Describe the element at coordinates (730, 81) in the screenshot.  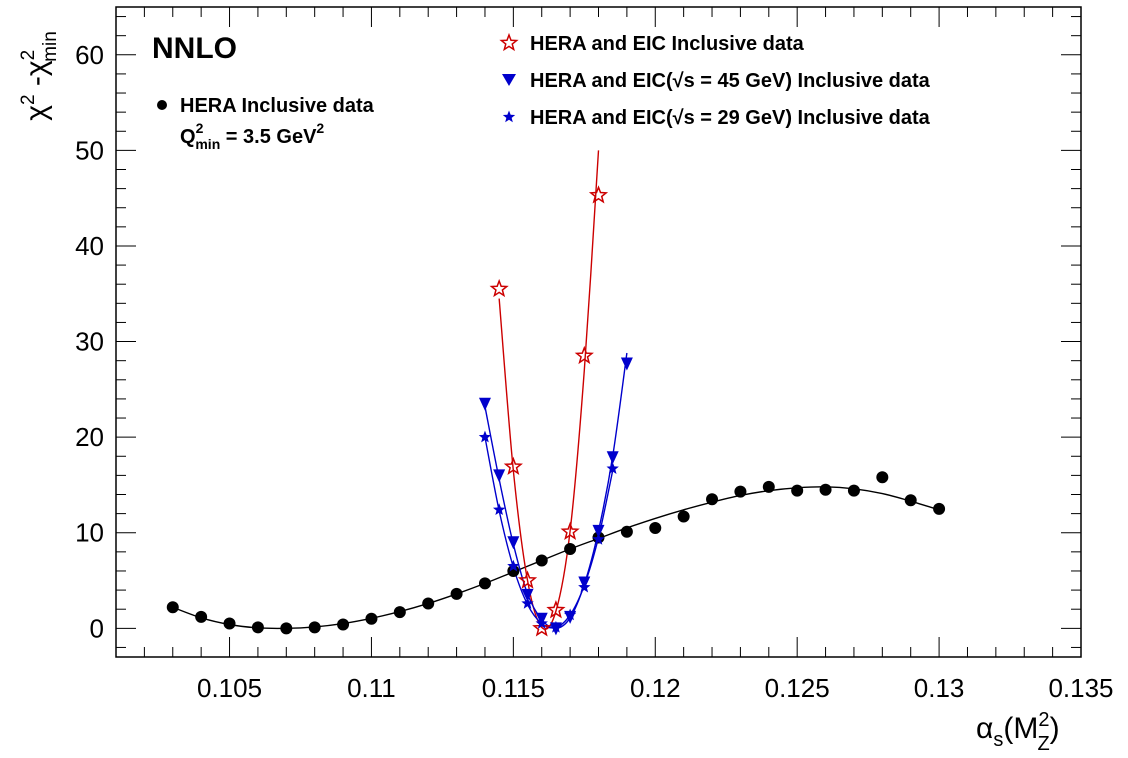
I see `legend-label-eic45: HERA and EIC(√s = 45 GeV) Inclusive data` at that location.